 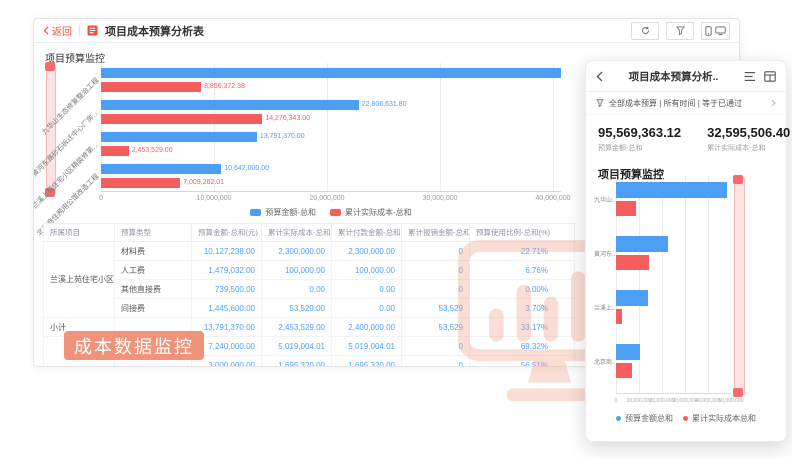 What do you see at coordinates (673, 76) in the screenshot?
I see `mobile-title: 项目成本预算分析..` at bounding box center [673, 76].